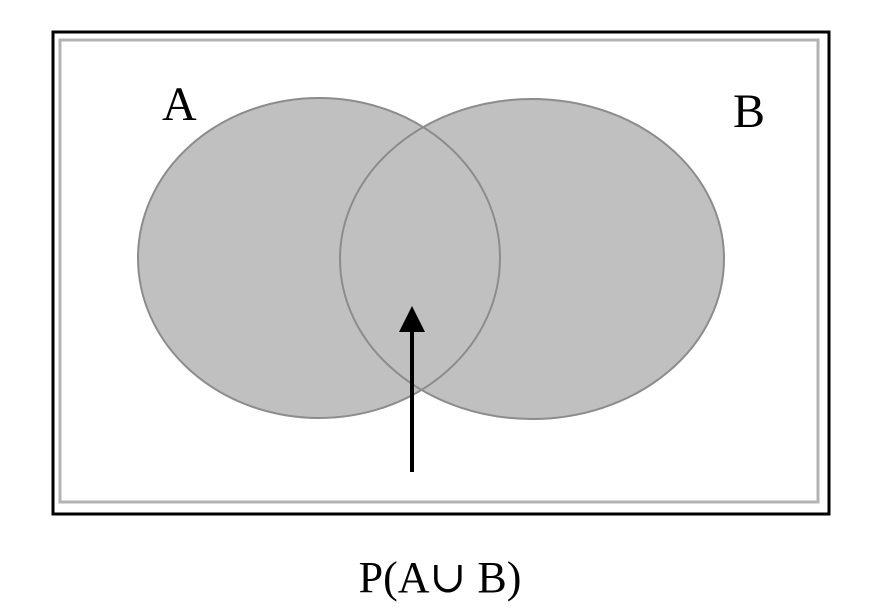 The height and width of the screenshot is (616, 880). Describe the element at coordinates (179, 104) in the screenshot. I see `set-a-label: A` at that location.